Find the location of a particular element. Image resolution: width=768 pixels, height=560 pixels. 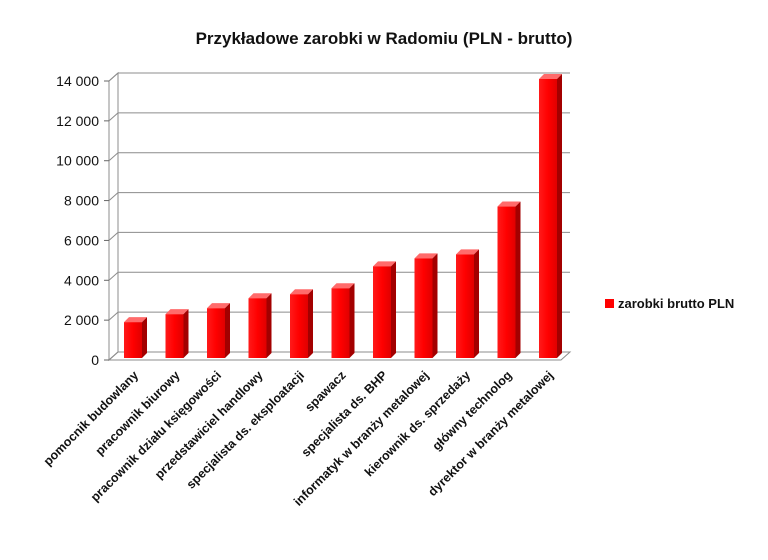

y-tick-label: 10 000 is located at coordinates (77, 161).